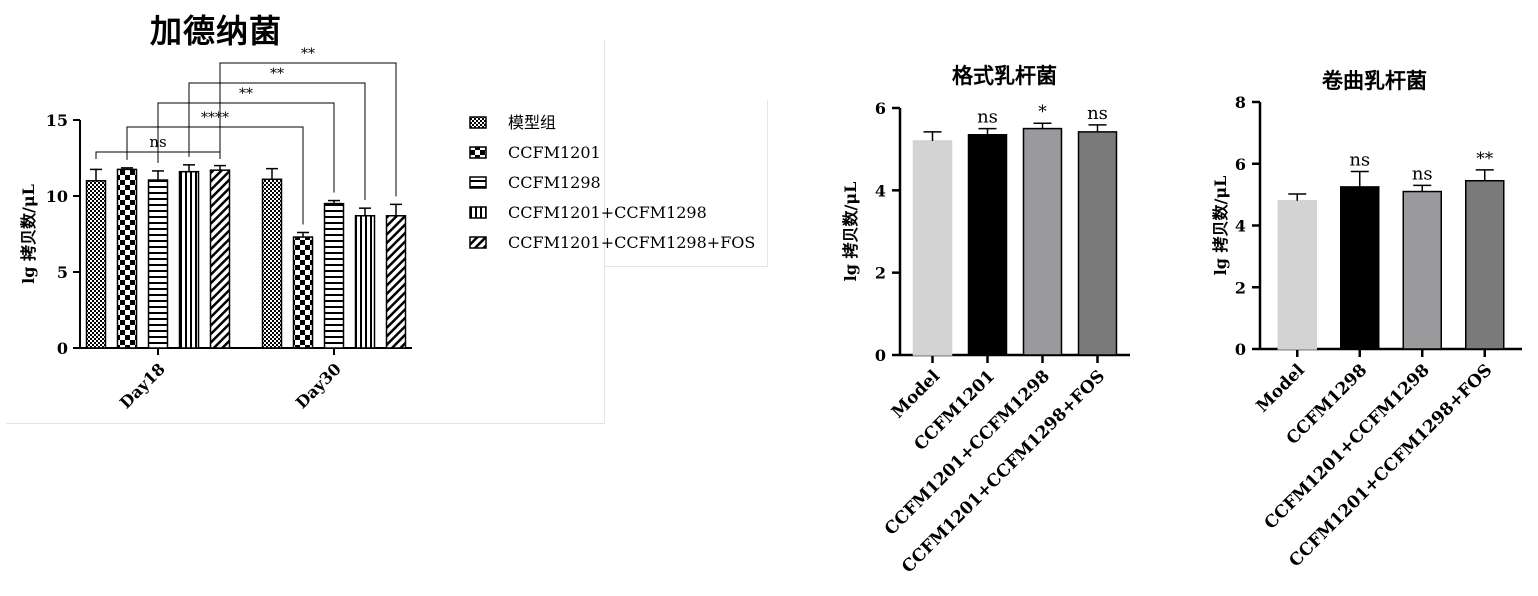  What do you see at coordinates (57, 196) in the screenshot?
I see `y-tick-label: 10` at bounding box center [57, 196].